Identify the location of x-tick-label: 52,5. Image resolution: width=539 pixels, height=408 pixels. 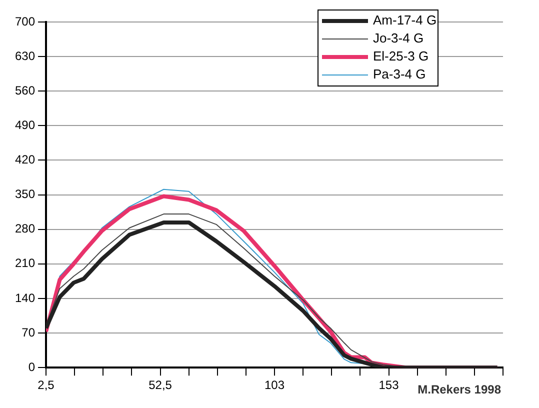
(160, 385).